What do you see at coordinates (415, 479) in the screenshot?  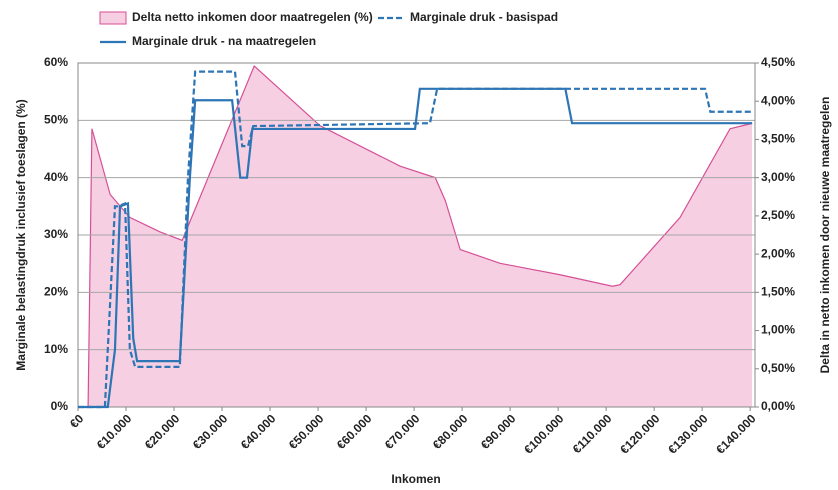 I see `x-axis-title: Inkomen` at bounding box center [415, 479].